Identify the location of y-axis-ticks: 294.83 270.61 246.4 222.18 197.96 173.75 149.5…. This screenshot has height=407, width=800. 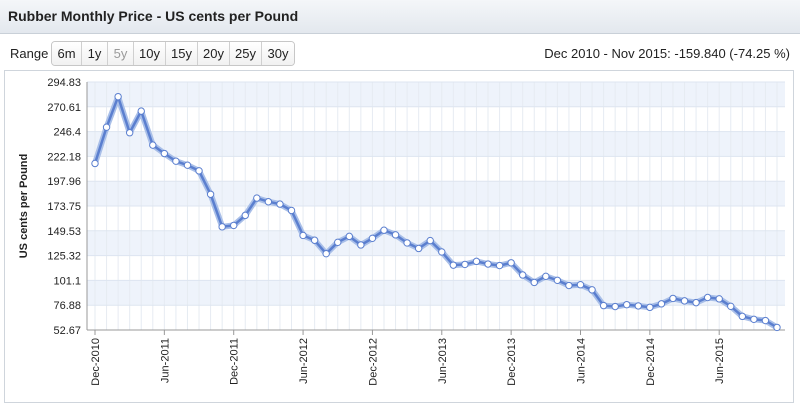
(64, 207).